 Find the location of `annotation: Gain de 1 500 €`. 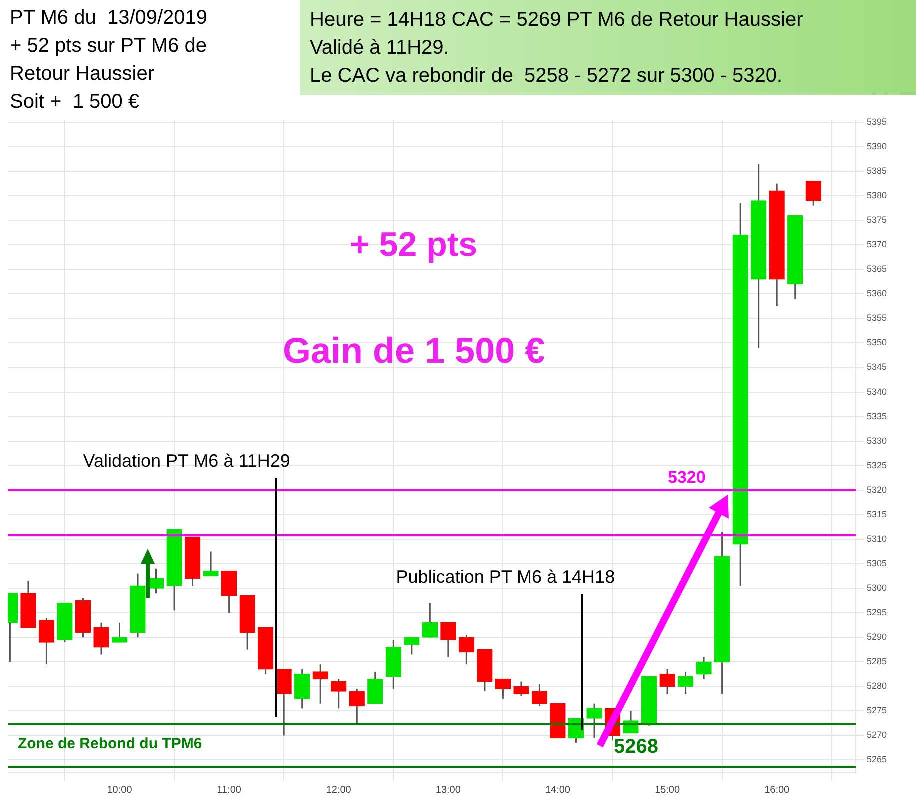

annotation: Gain de 1 500 € is located at coordinates (414, 351).